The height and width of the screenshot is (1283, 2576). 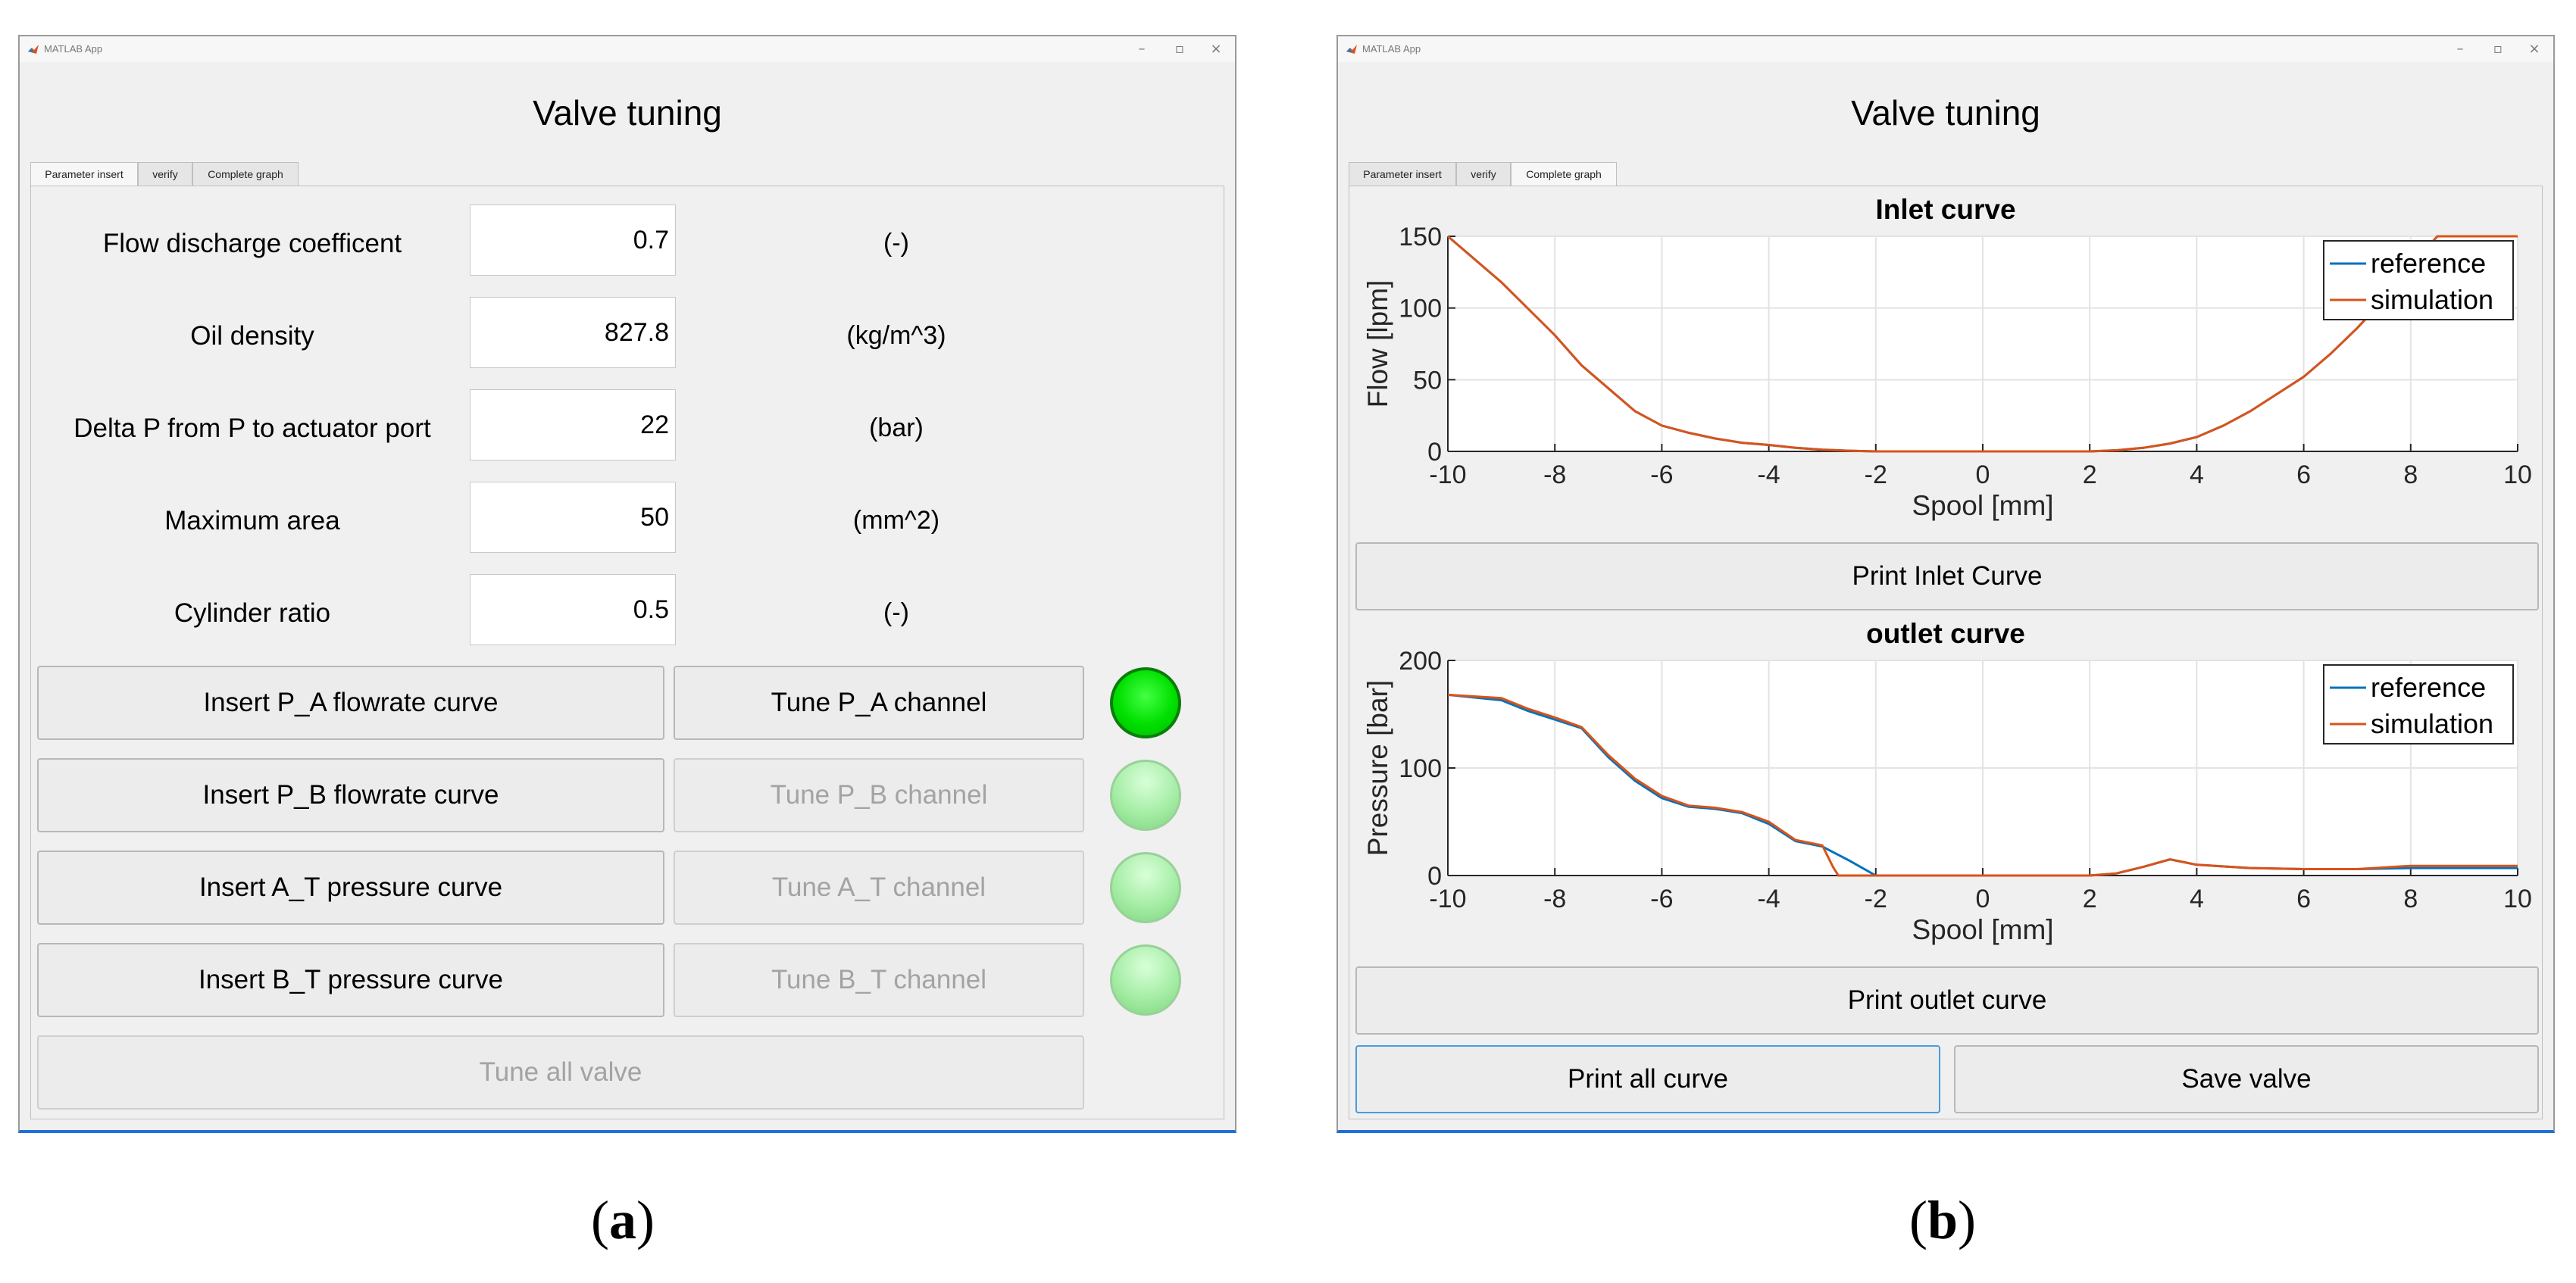 What do you see at coordinates (1447, 899) in the screenshot?
I see `x-tick-label: -10` at bounding box center [1447, 899].